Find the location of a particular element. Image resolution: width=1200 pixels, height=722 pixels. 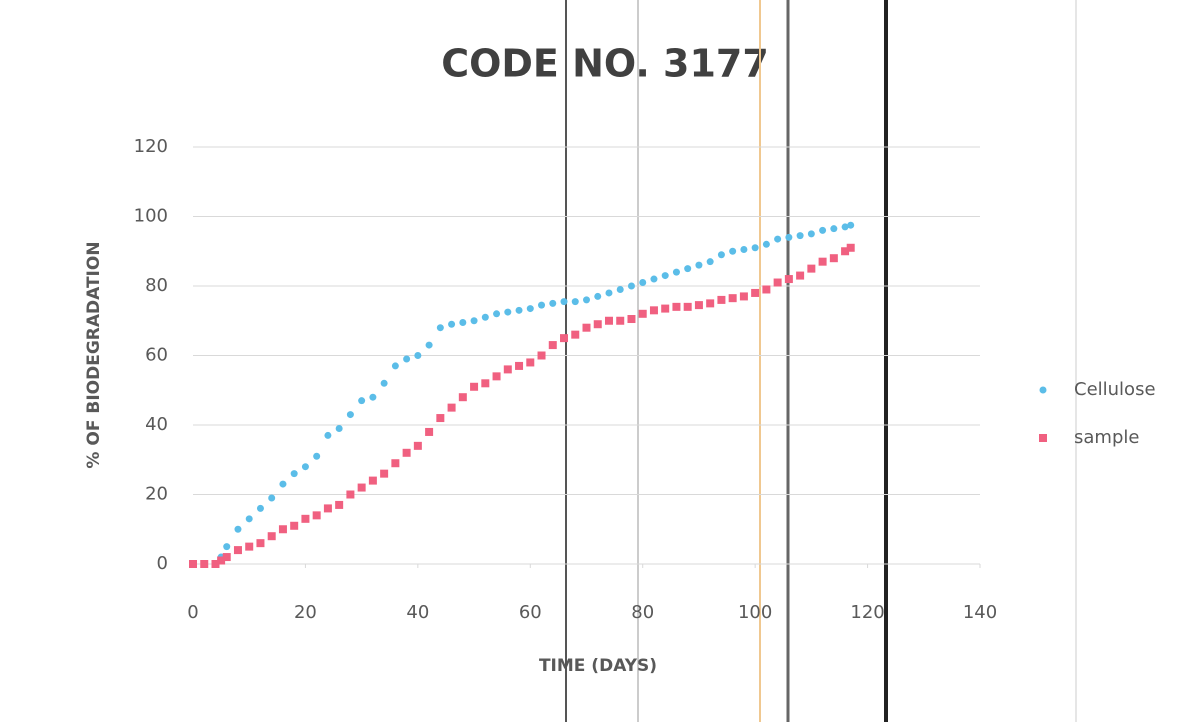

chart-title: CODE NO. 3177 is located at coordinates (605, 64).